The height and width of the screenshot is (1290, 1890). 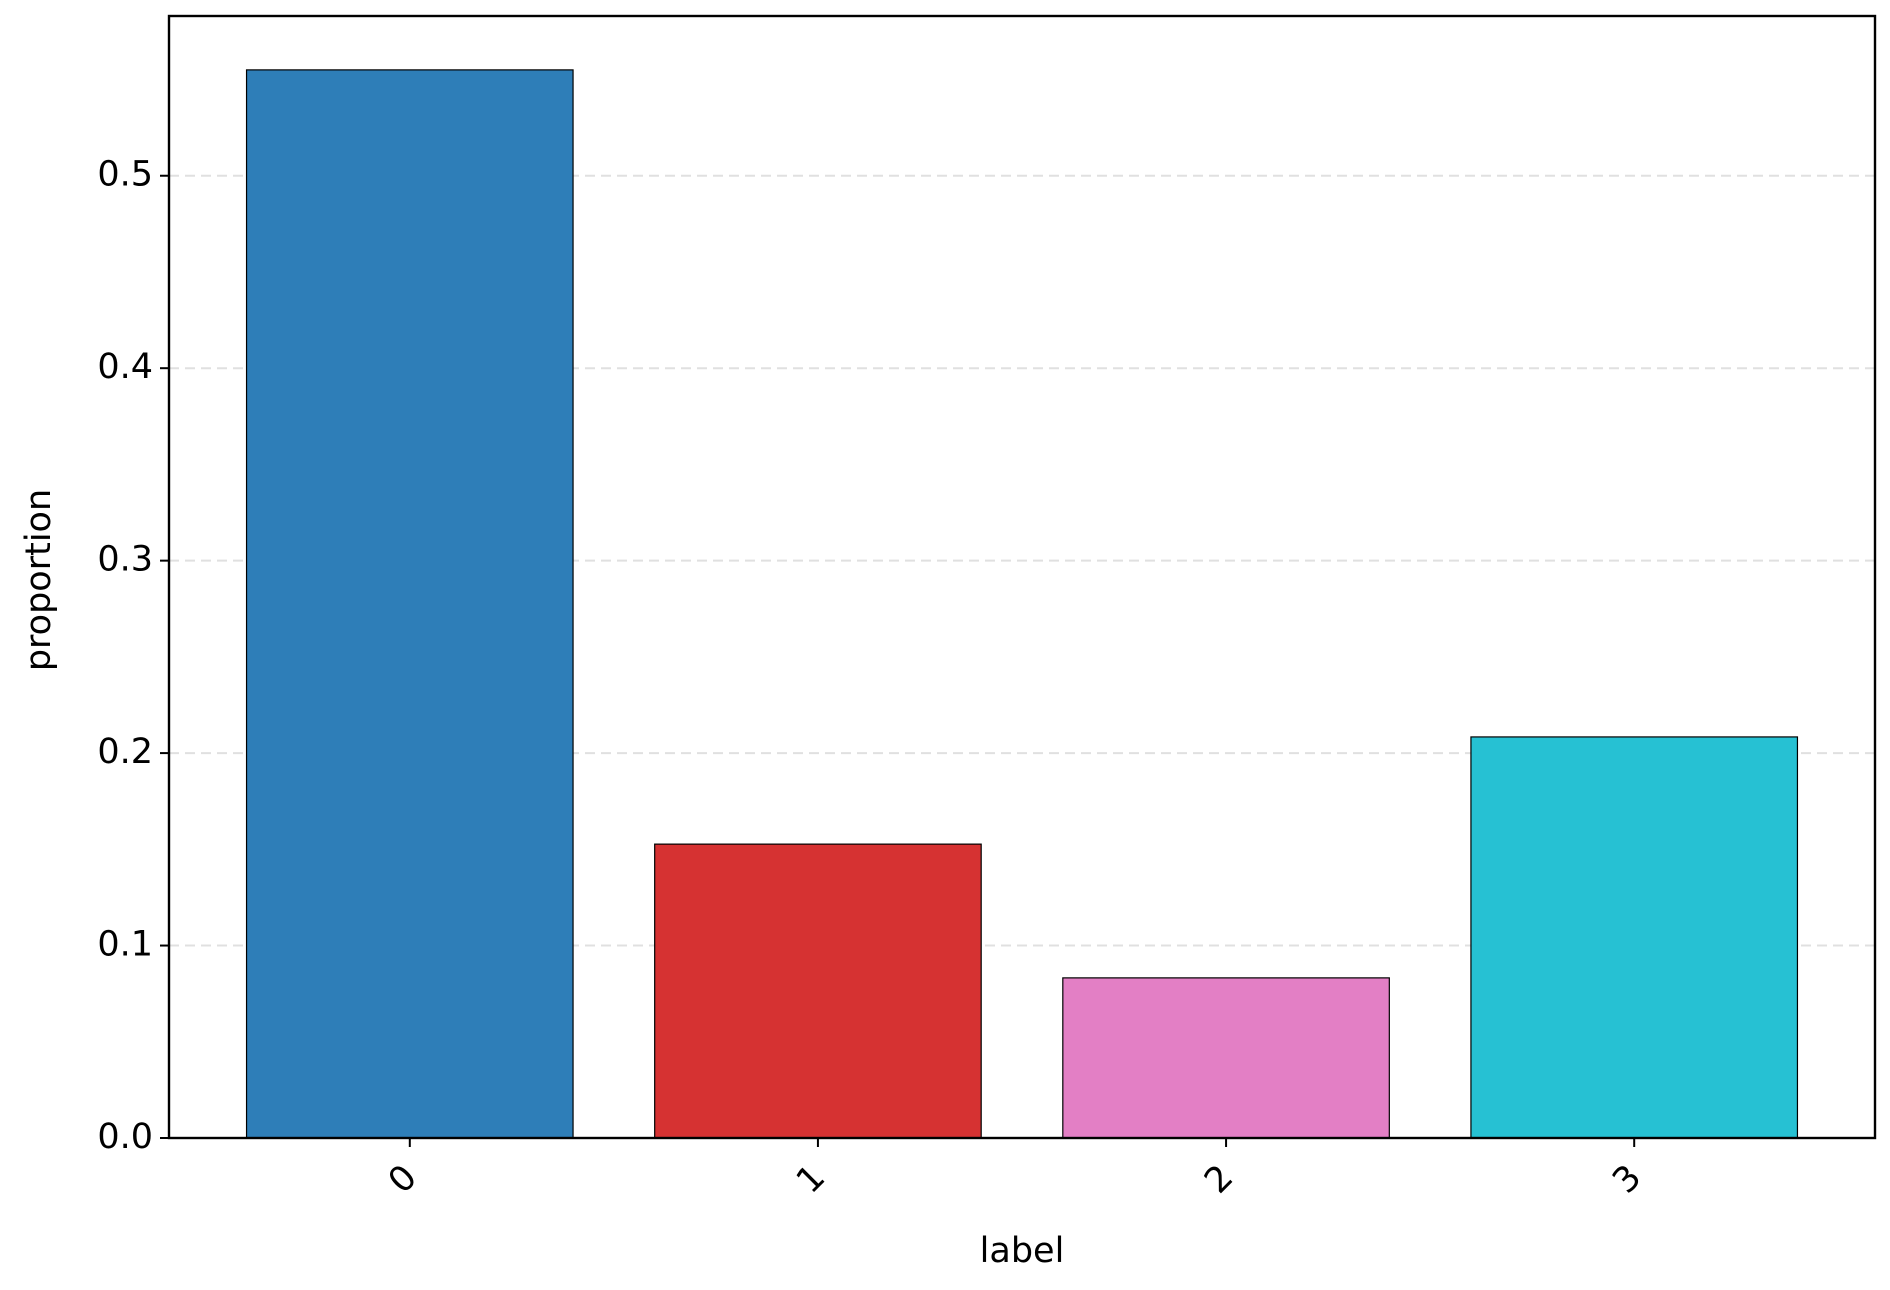 What do you see at coordinates (125, 1137) in the screenshot?
I see `y-tick-label: 0.0` at bounding box center [125, 1137].